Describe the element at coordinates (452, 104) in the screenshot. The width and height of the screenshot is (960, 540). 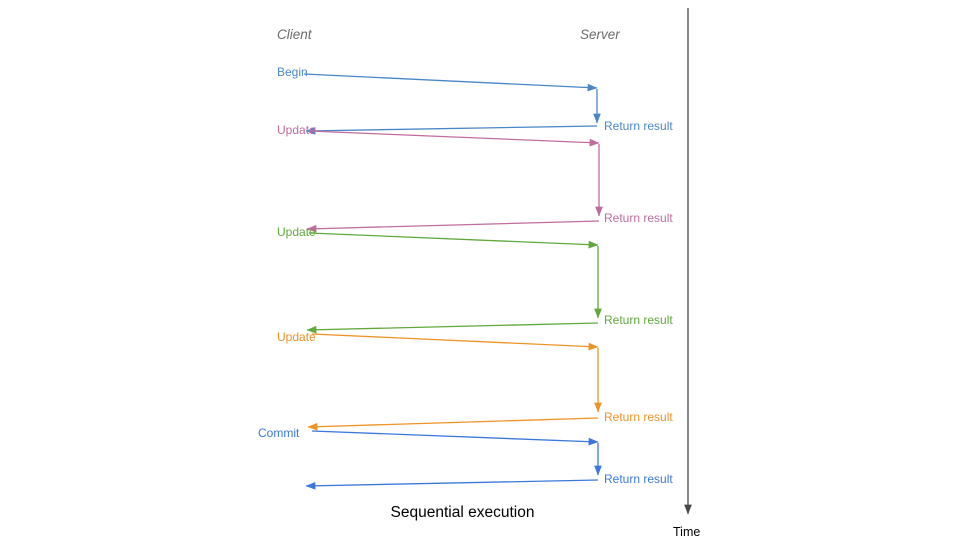
I see `message-begin` at that location.